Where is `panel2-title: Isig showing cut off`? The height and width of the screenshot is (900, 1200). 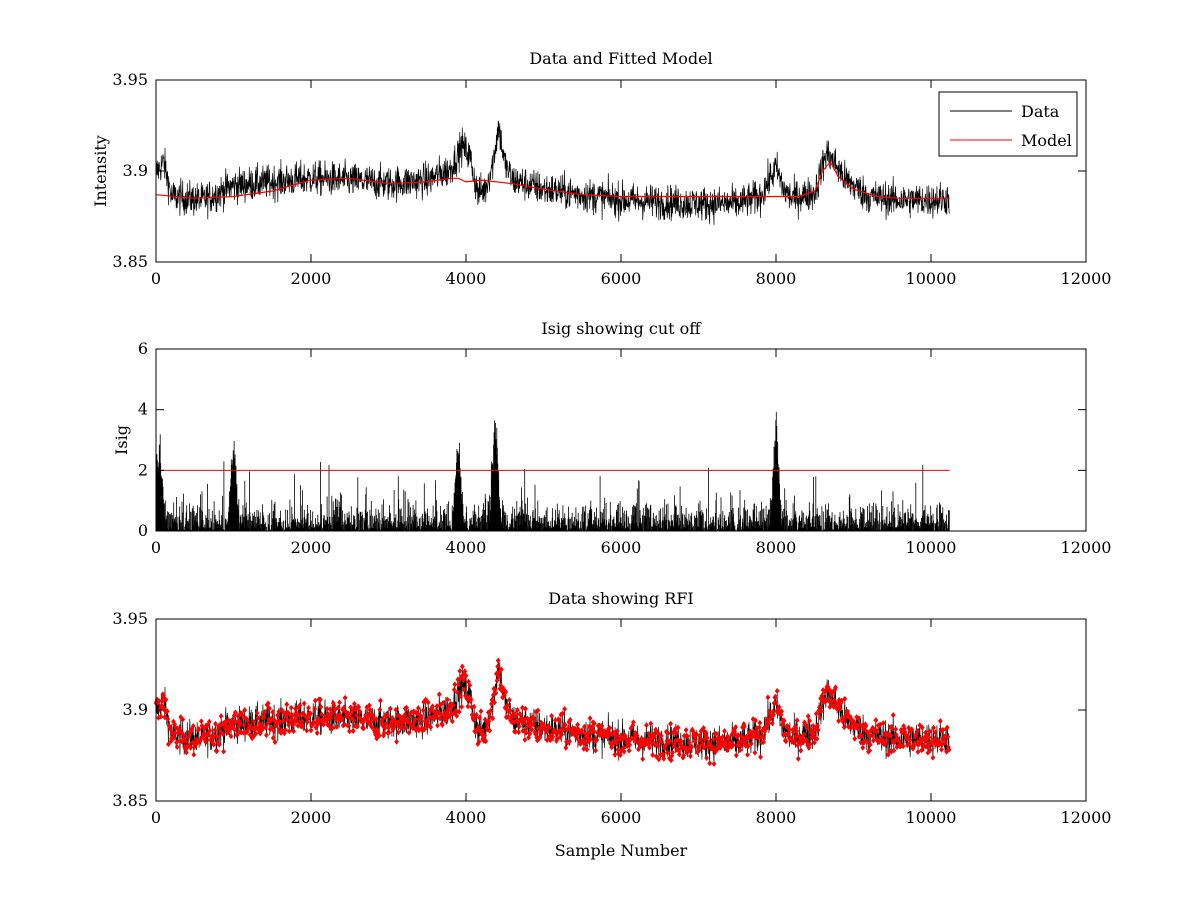
panel2-title: Isig showing cut off is located at coordinates (621, 328).